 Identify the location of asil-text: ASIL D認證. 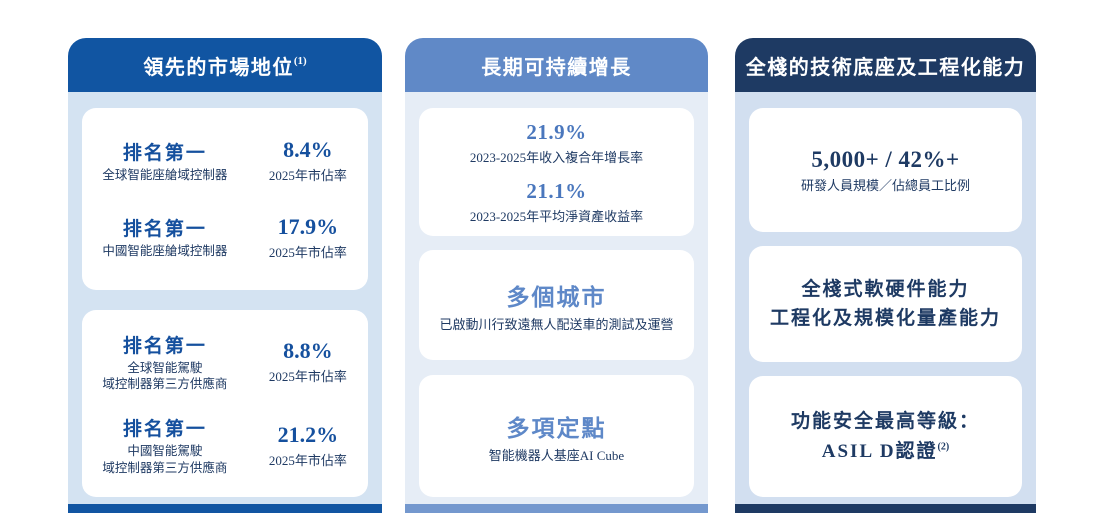
(879, 451).